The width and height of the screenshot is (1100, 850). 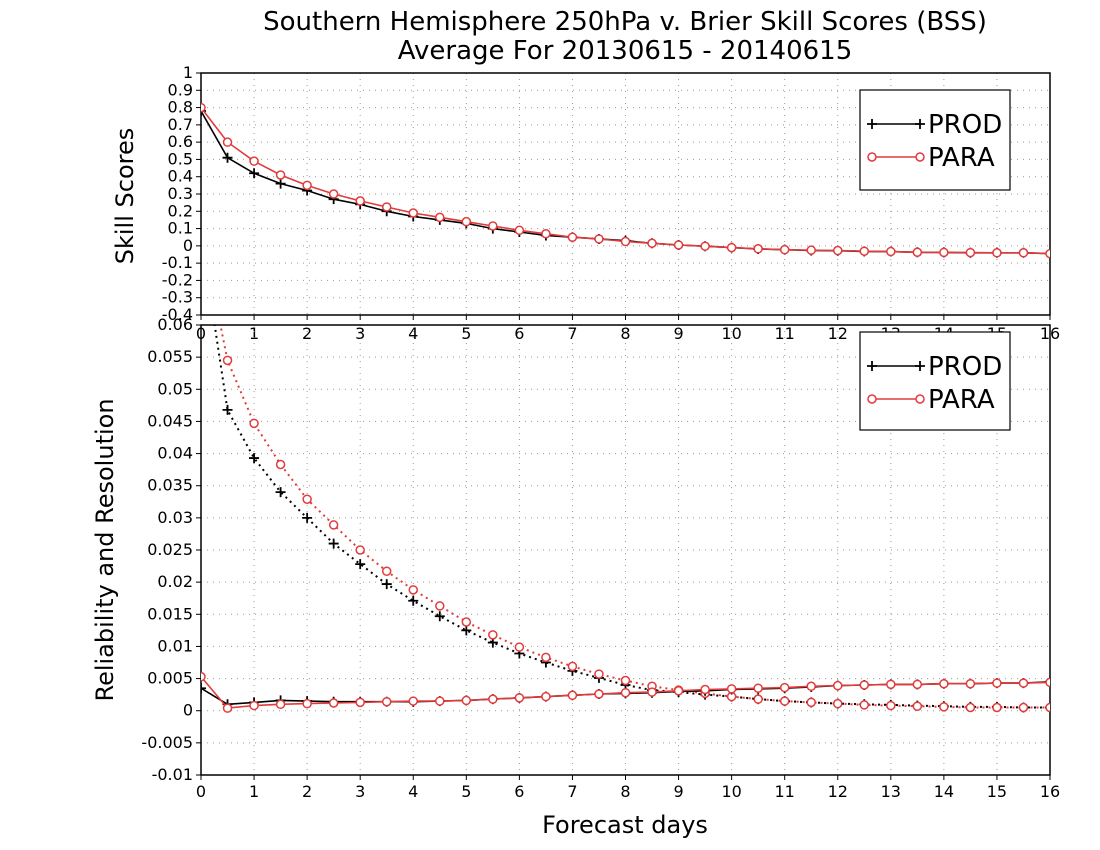 I want to click on bottom-y-axis-label: Reliability and Resolution, so click(x=105, y=549).